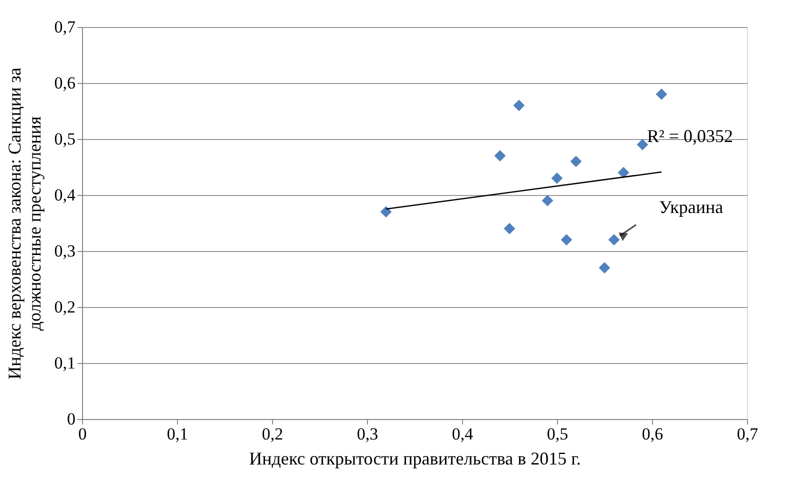 The height and width of the screenshot is (478, 795). Describe the element at coordinates (415, 458) in the screenshot. I see `x-axis-title: Индекс открытости правительства в 2015 г.` at that location.